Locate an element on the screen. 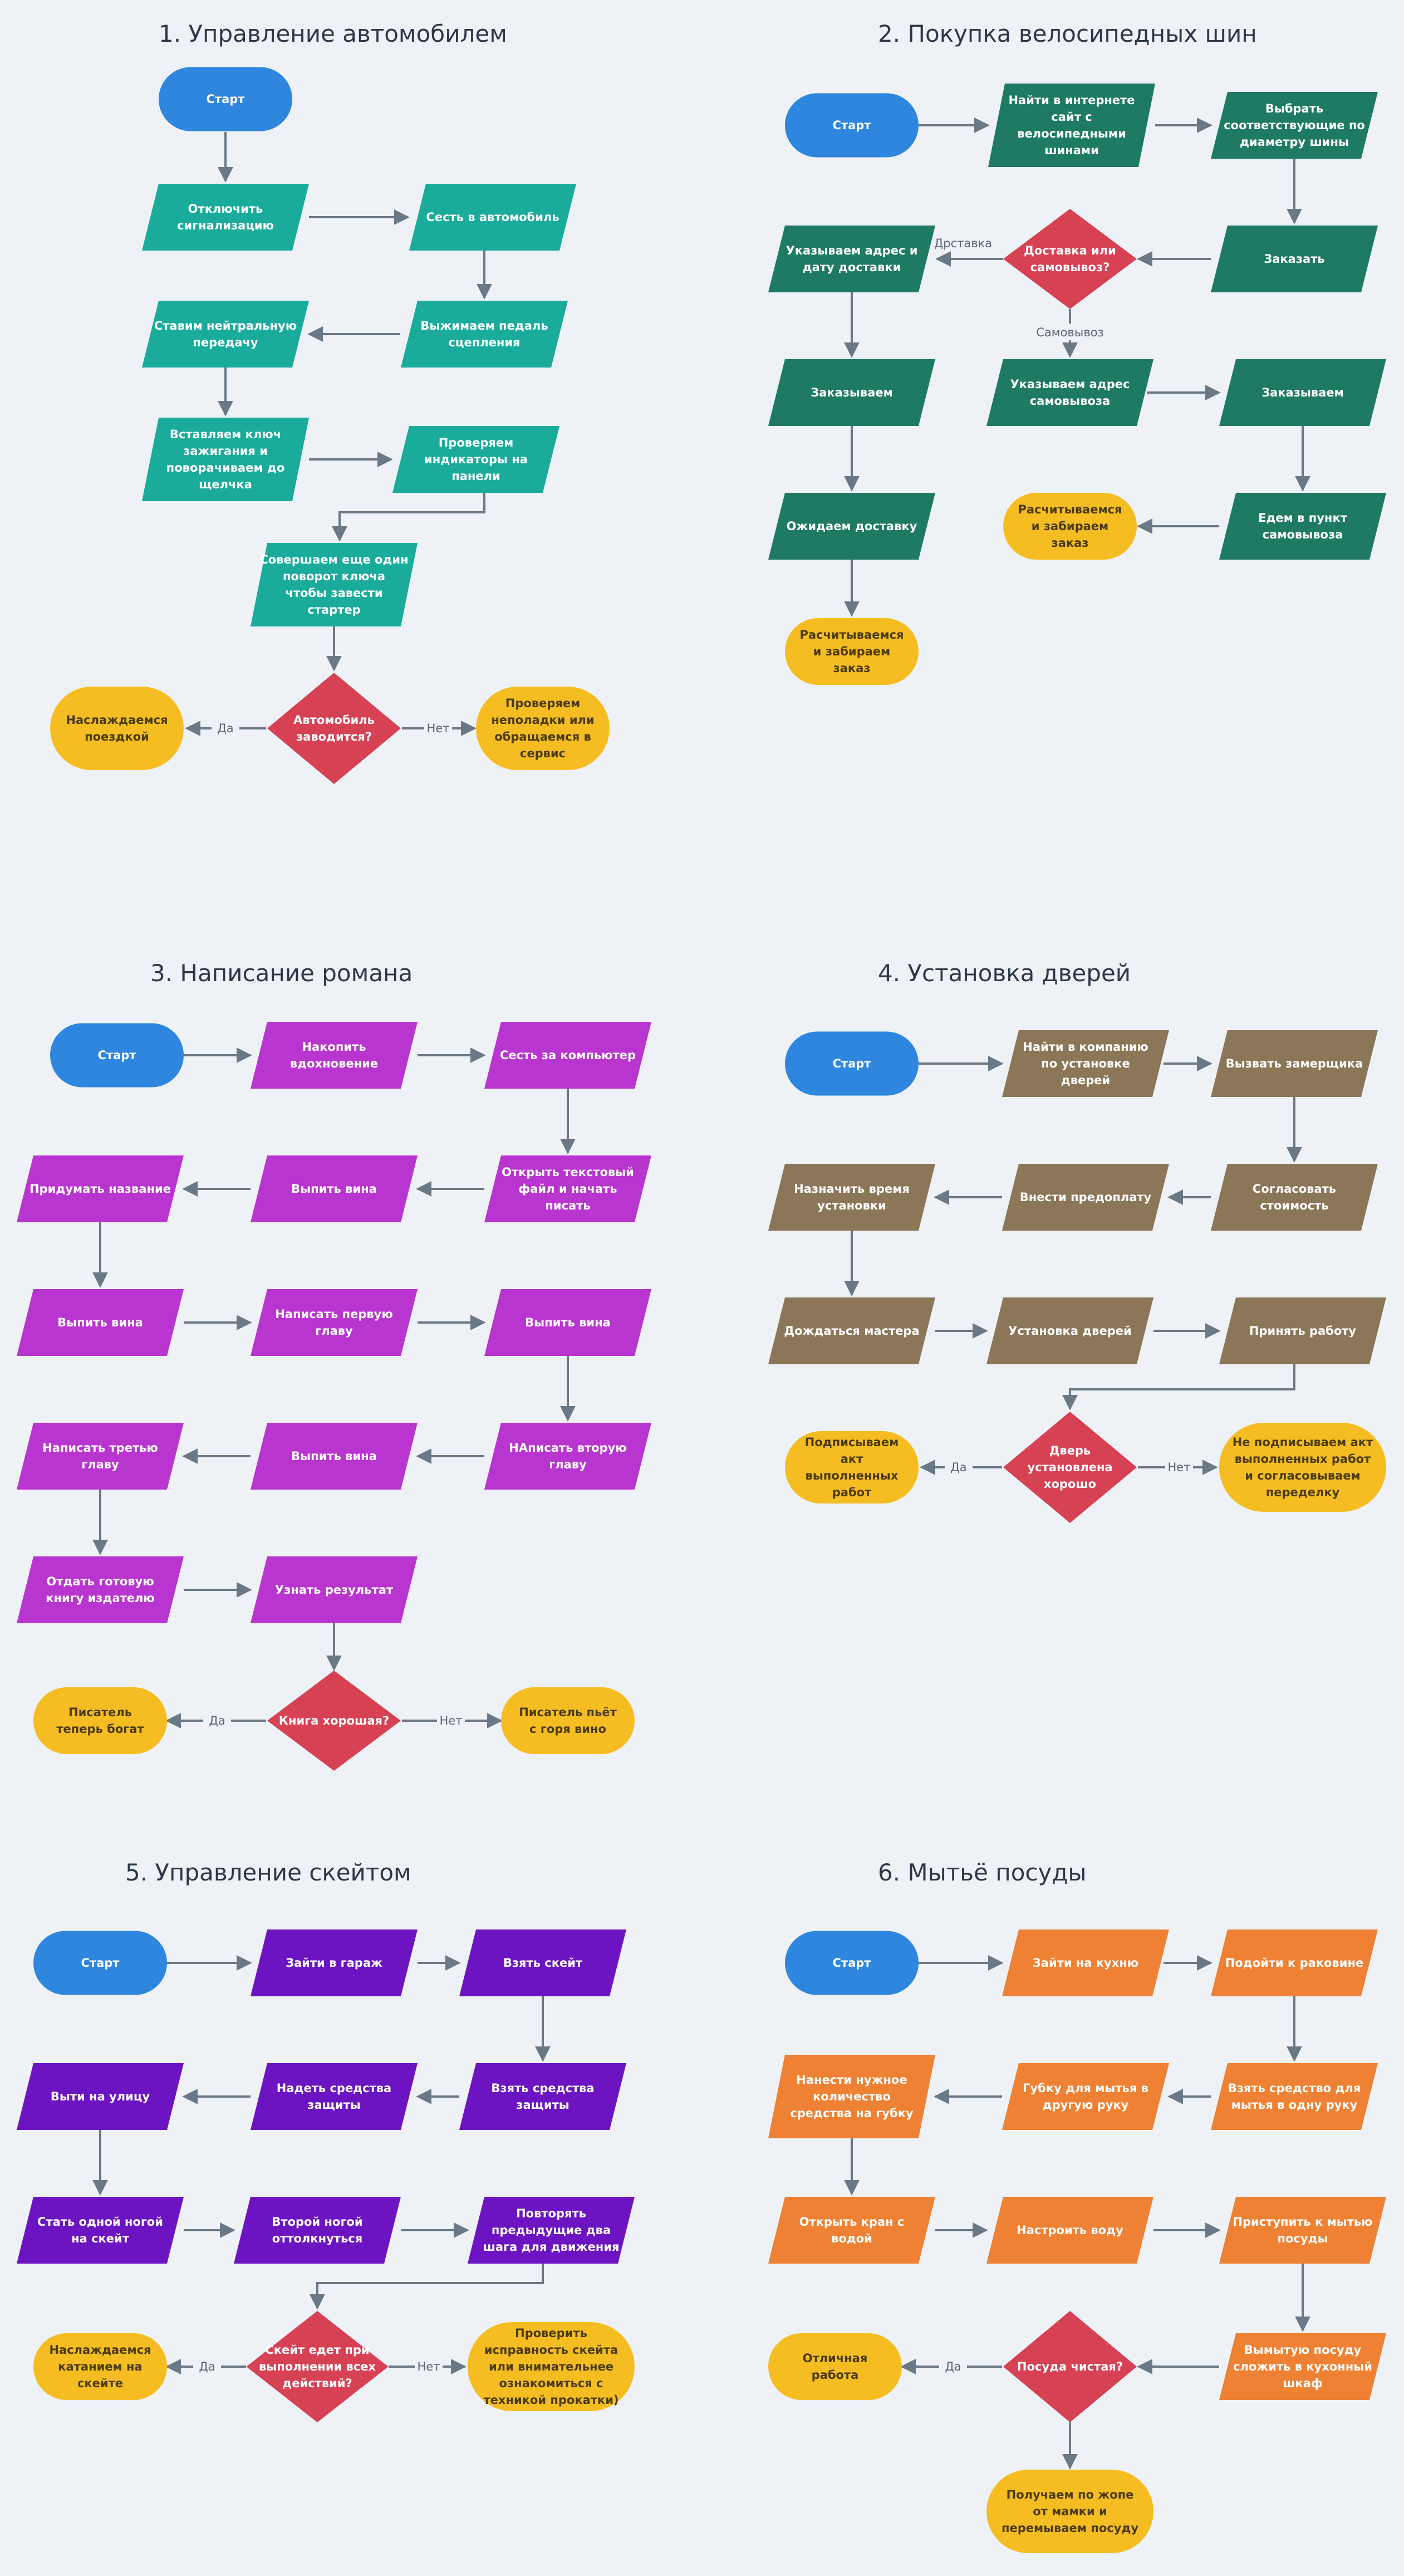  node-label: Старт is located at coordinates (852, 125).